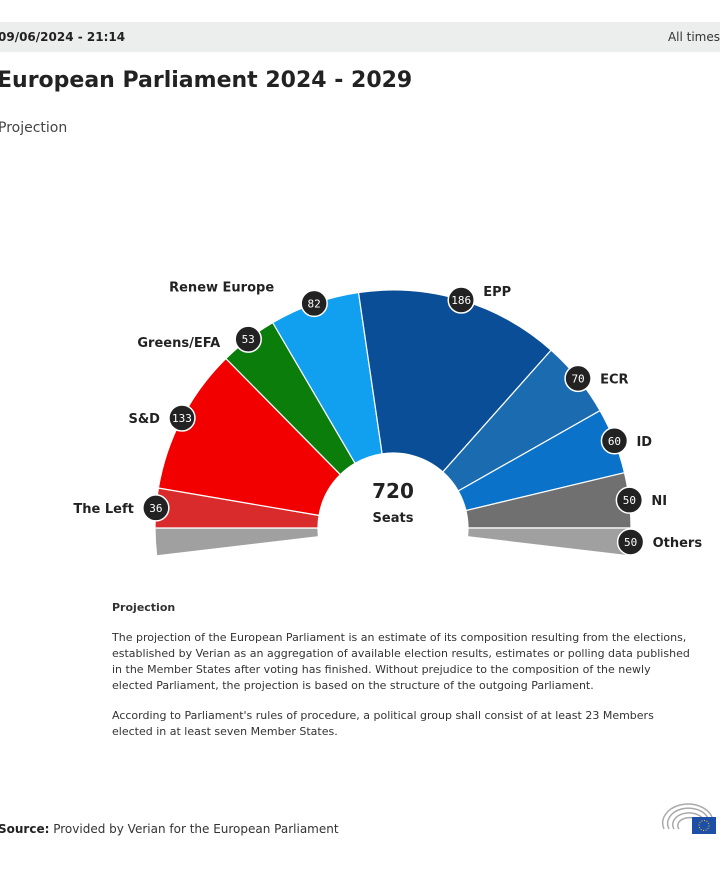 The width and height of the screenshot is (720, 883). Describe the element at coordinates (497, 292) in the screenshot. I see `party-label: EPP` at that location.